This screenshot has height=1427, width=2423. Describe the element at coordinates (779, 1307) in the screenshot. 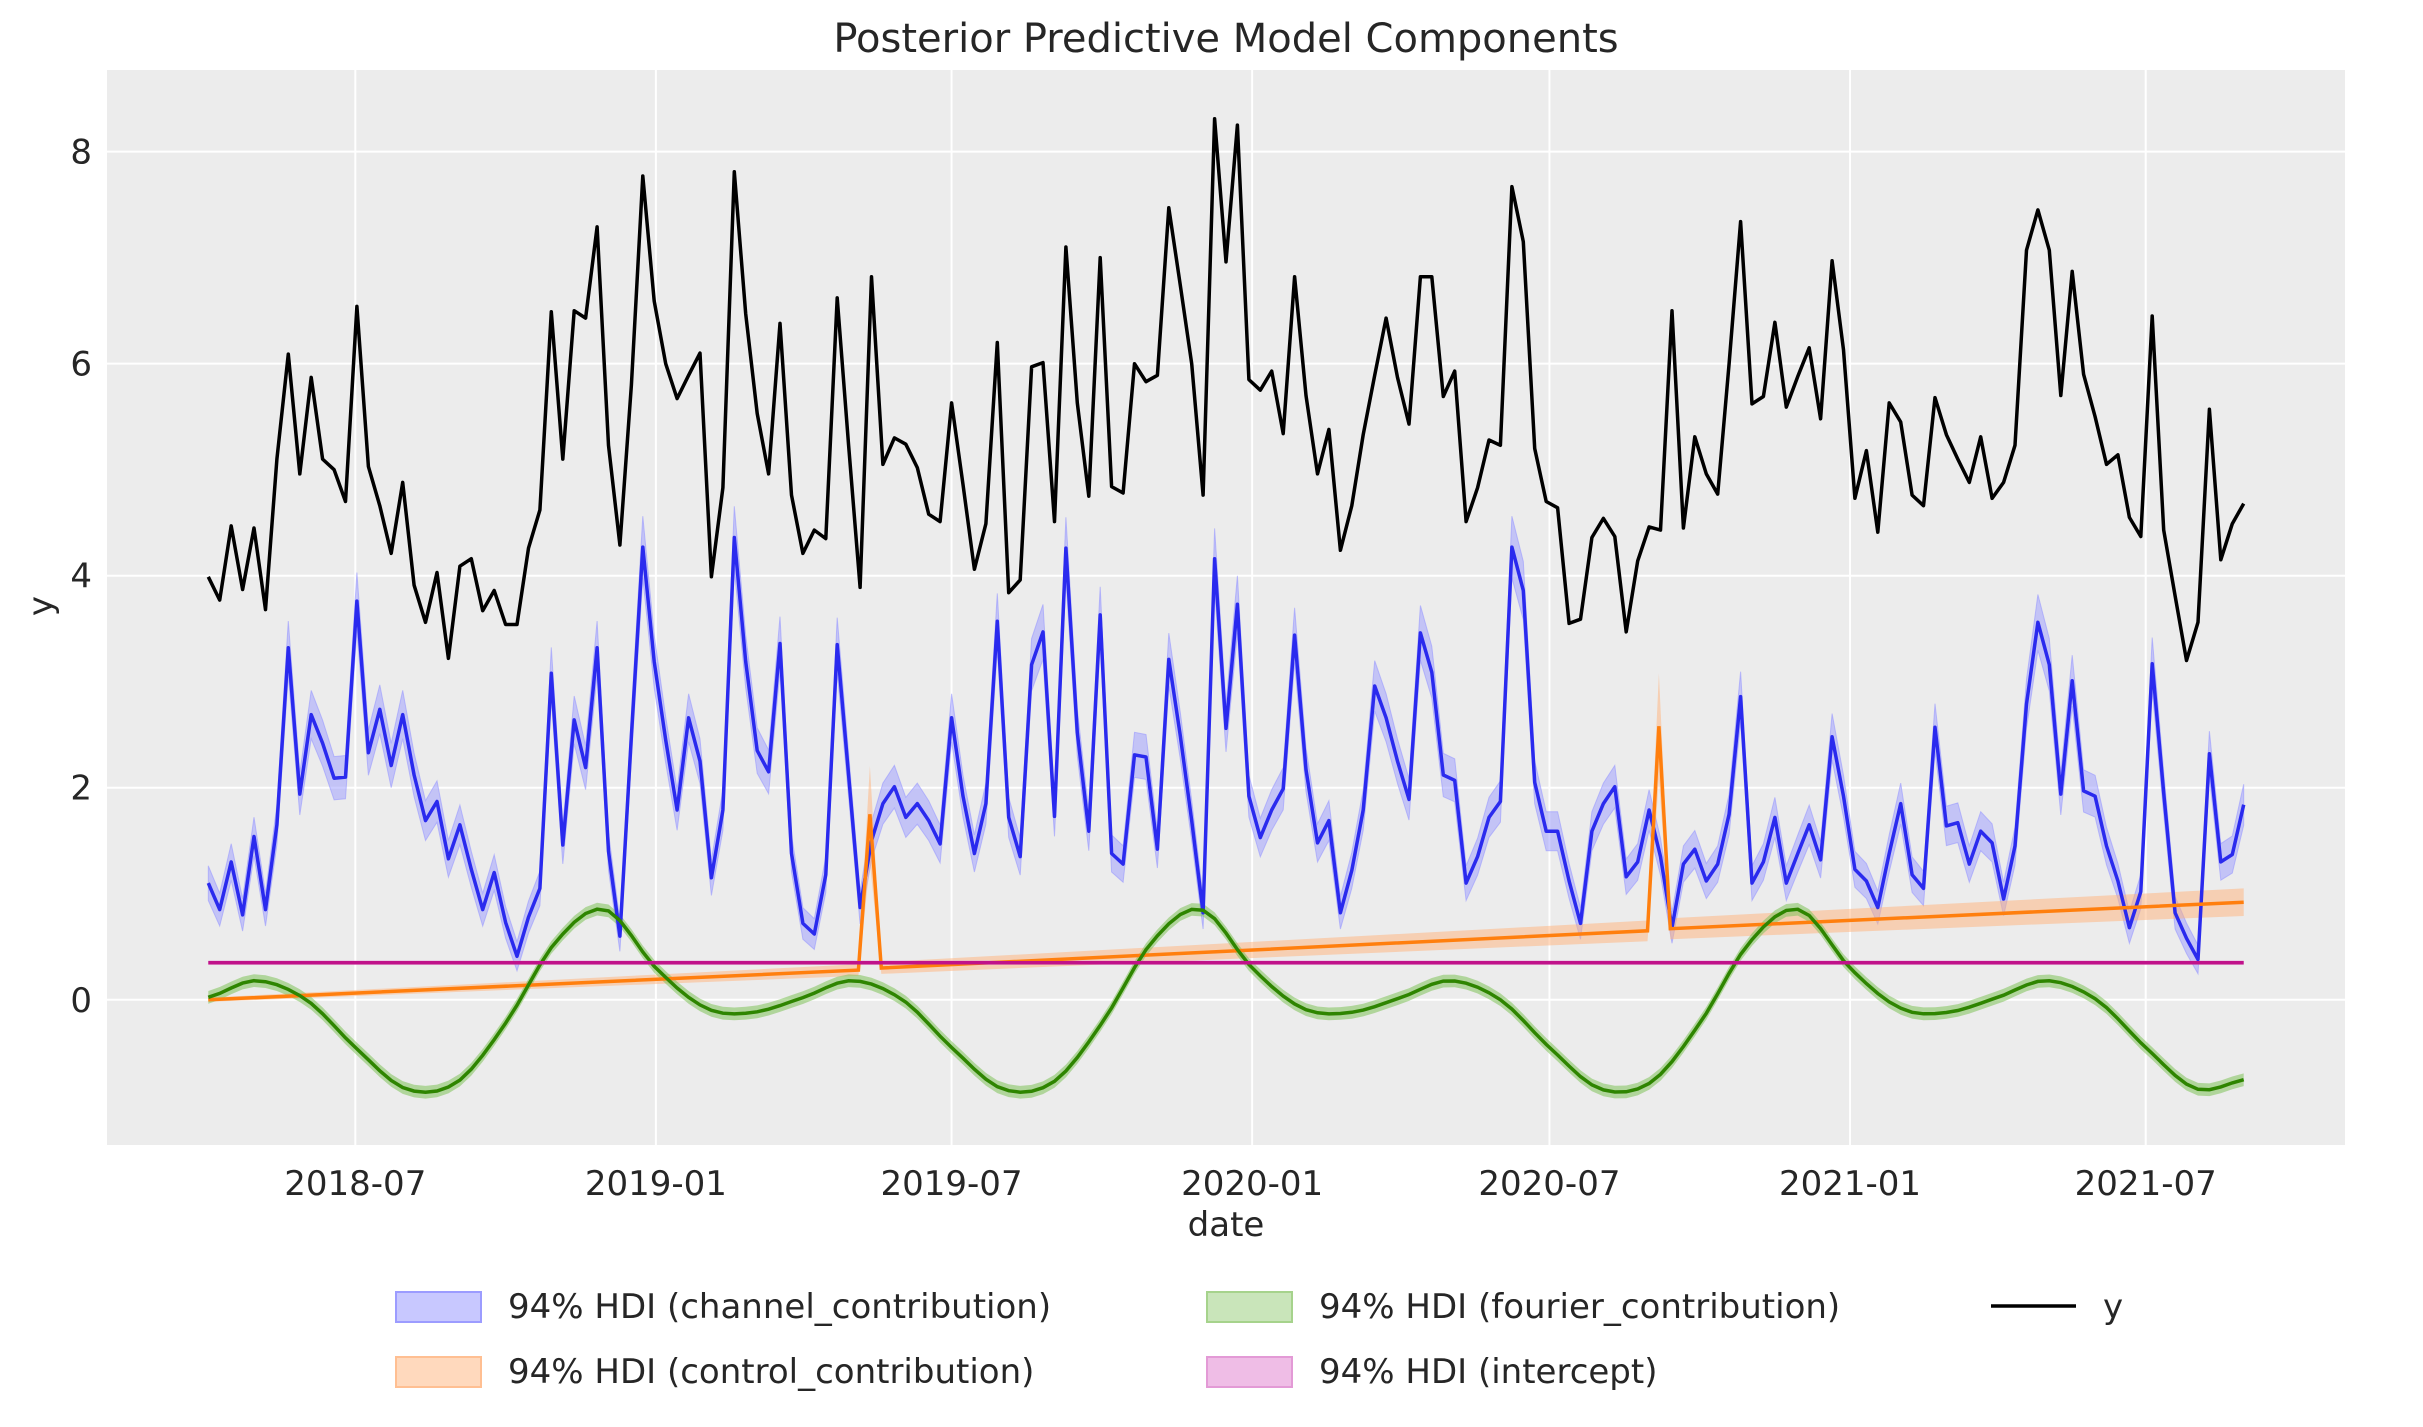

I see `legend-label: 94% HDI (channel_contribution)` at that location.